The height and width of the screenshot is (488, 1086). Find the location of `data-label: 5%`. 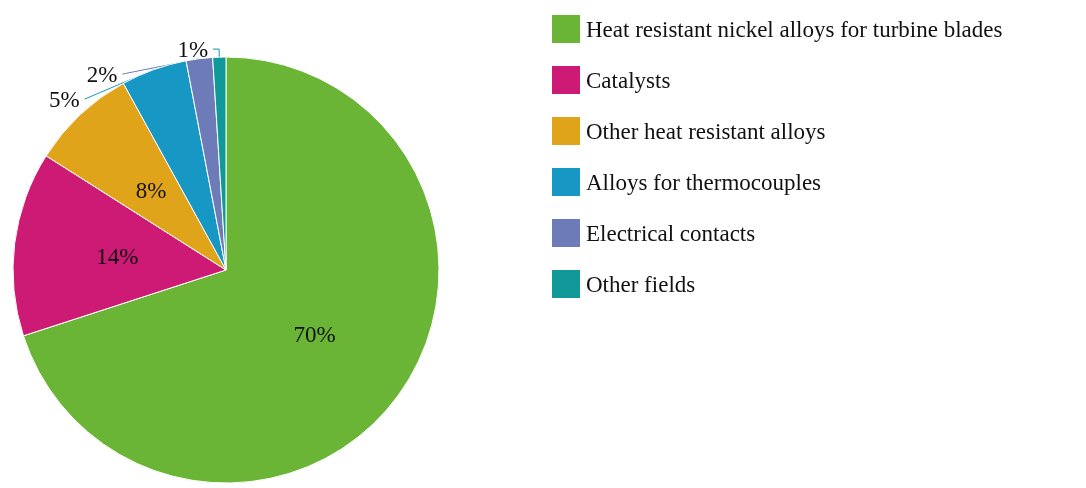

data-label: 5% is located at coordinates (64, 99).